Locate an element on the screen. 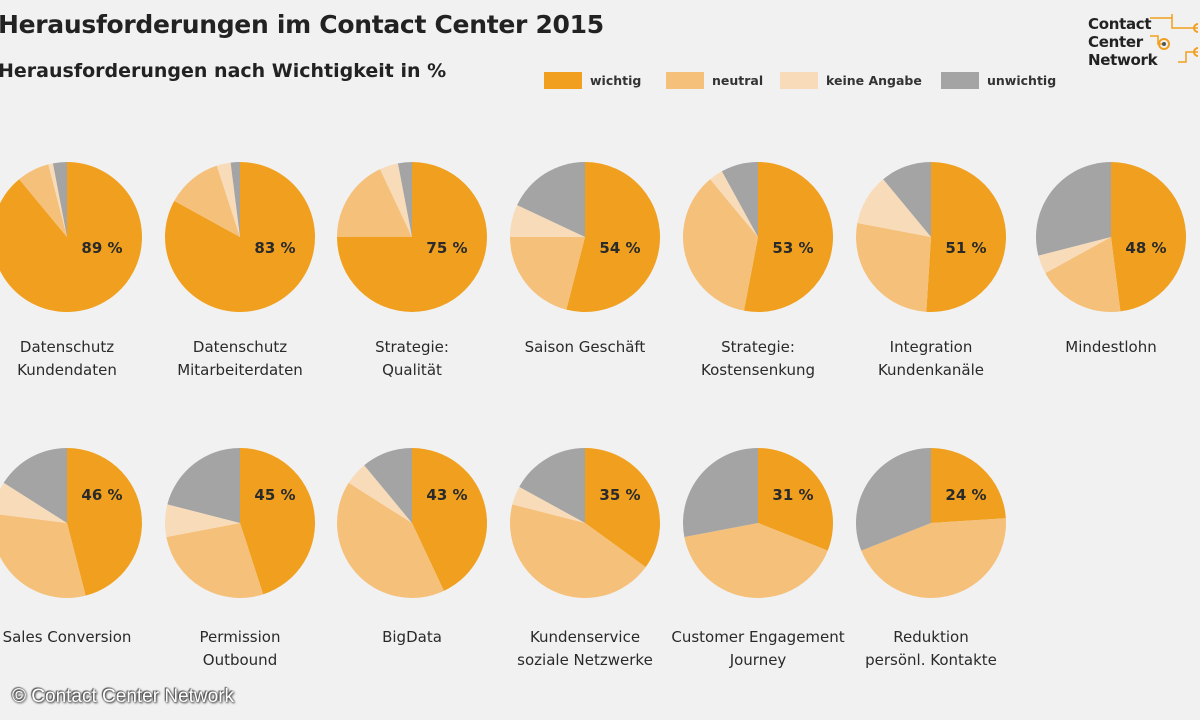  pie-category-label: Kundenservice is located at coordinates (585, 637).